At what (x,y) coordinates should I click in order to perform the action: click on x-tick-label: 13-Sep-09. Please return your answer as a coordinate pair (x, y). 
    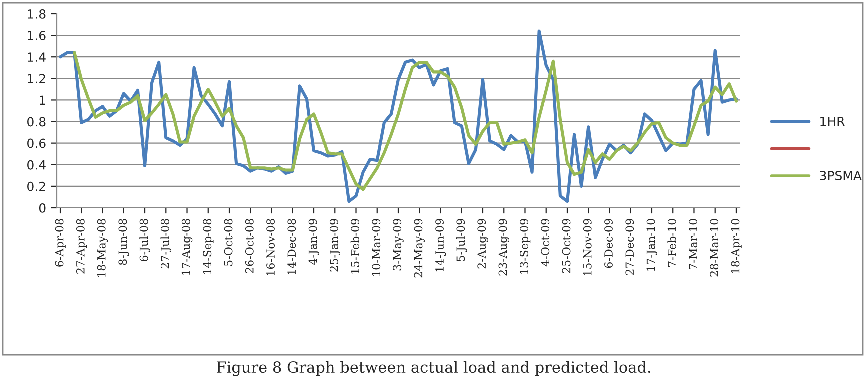
    Looking at the image, I should click on (525, 246).